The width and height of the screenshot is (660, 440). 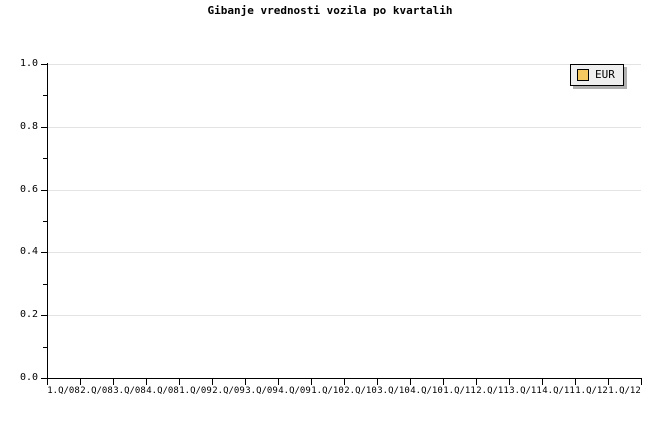 I want to click on x-axis-label: 2.Q/11, so click(x=492, y=391).